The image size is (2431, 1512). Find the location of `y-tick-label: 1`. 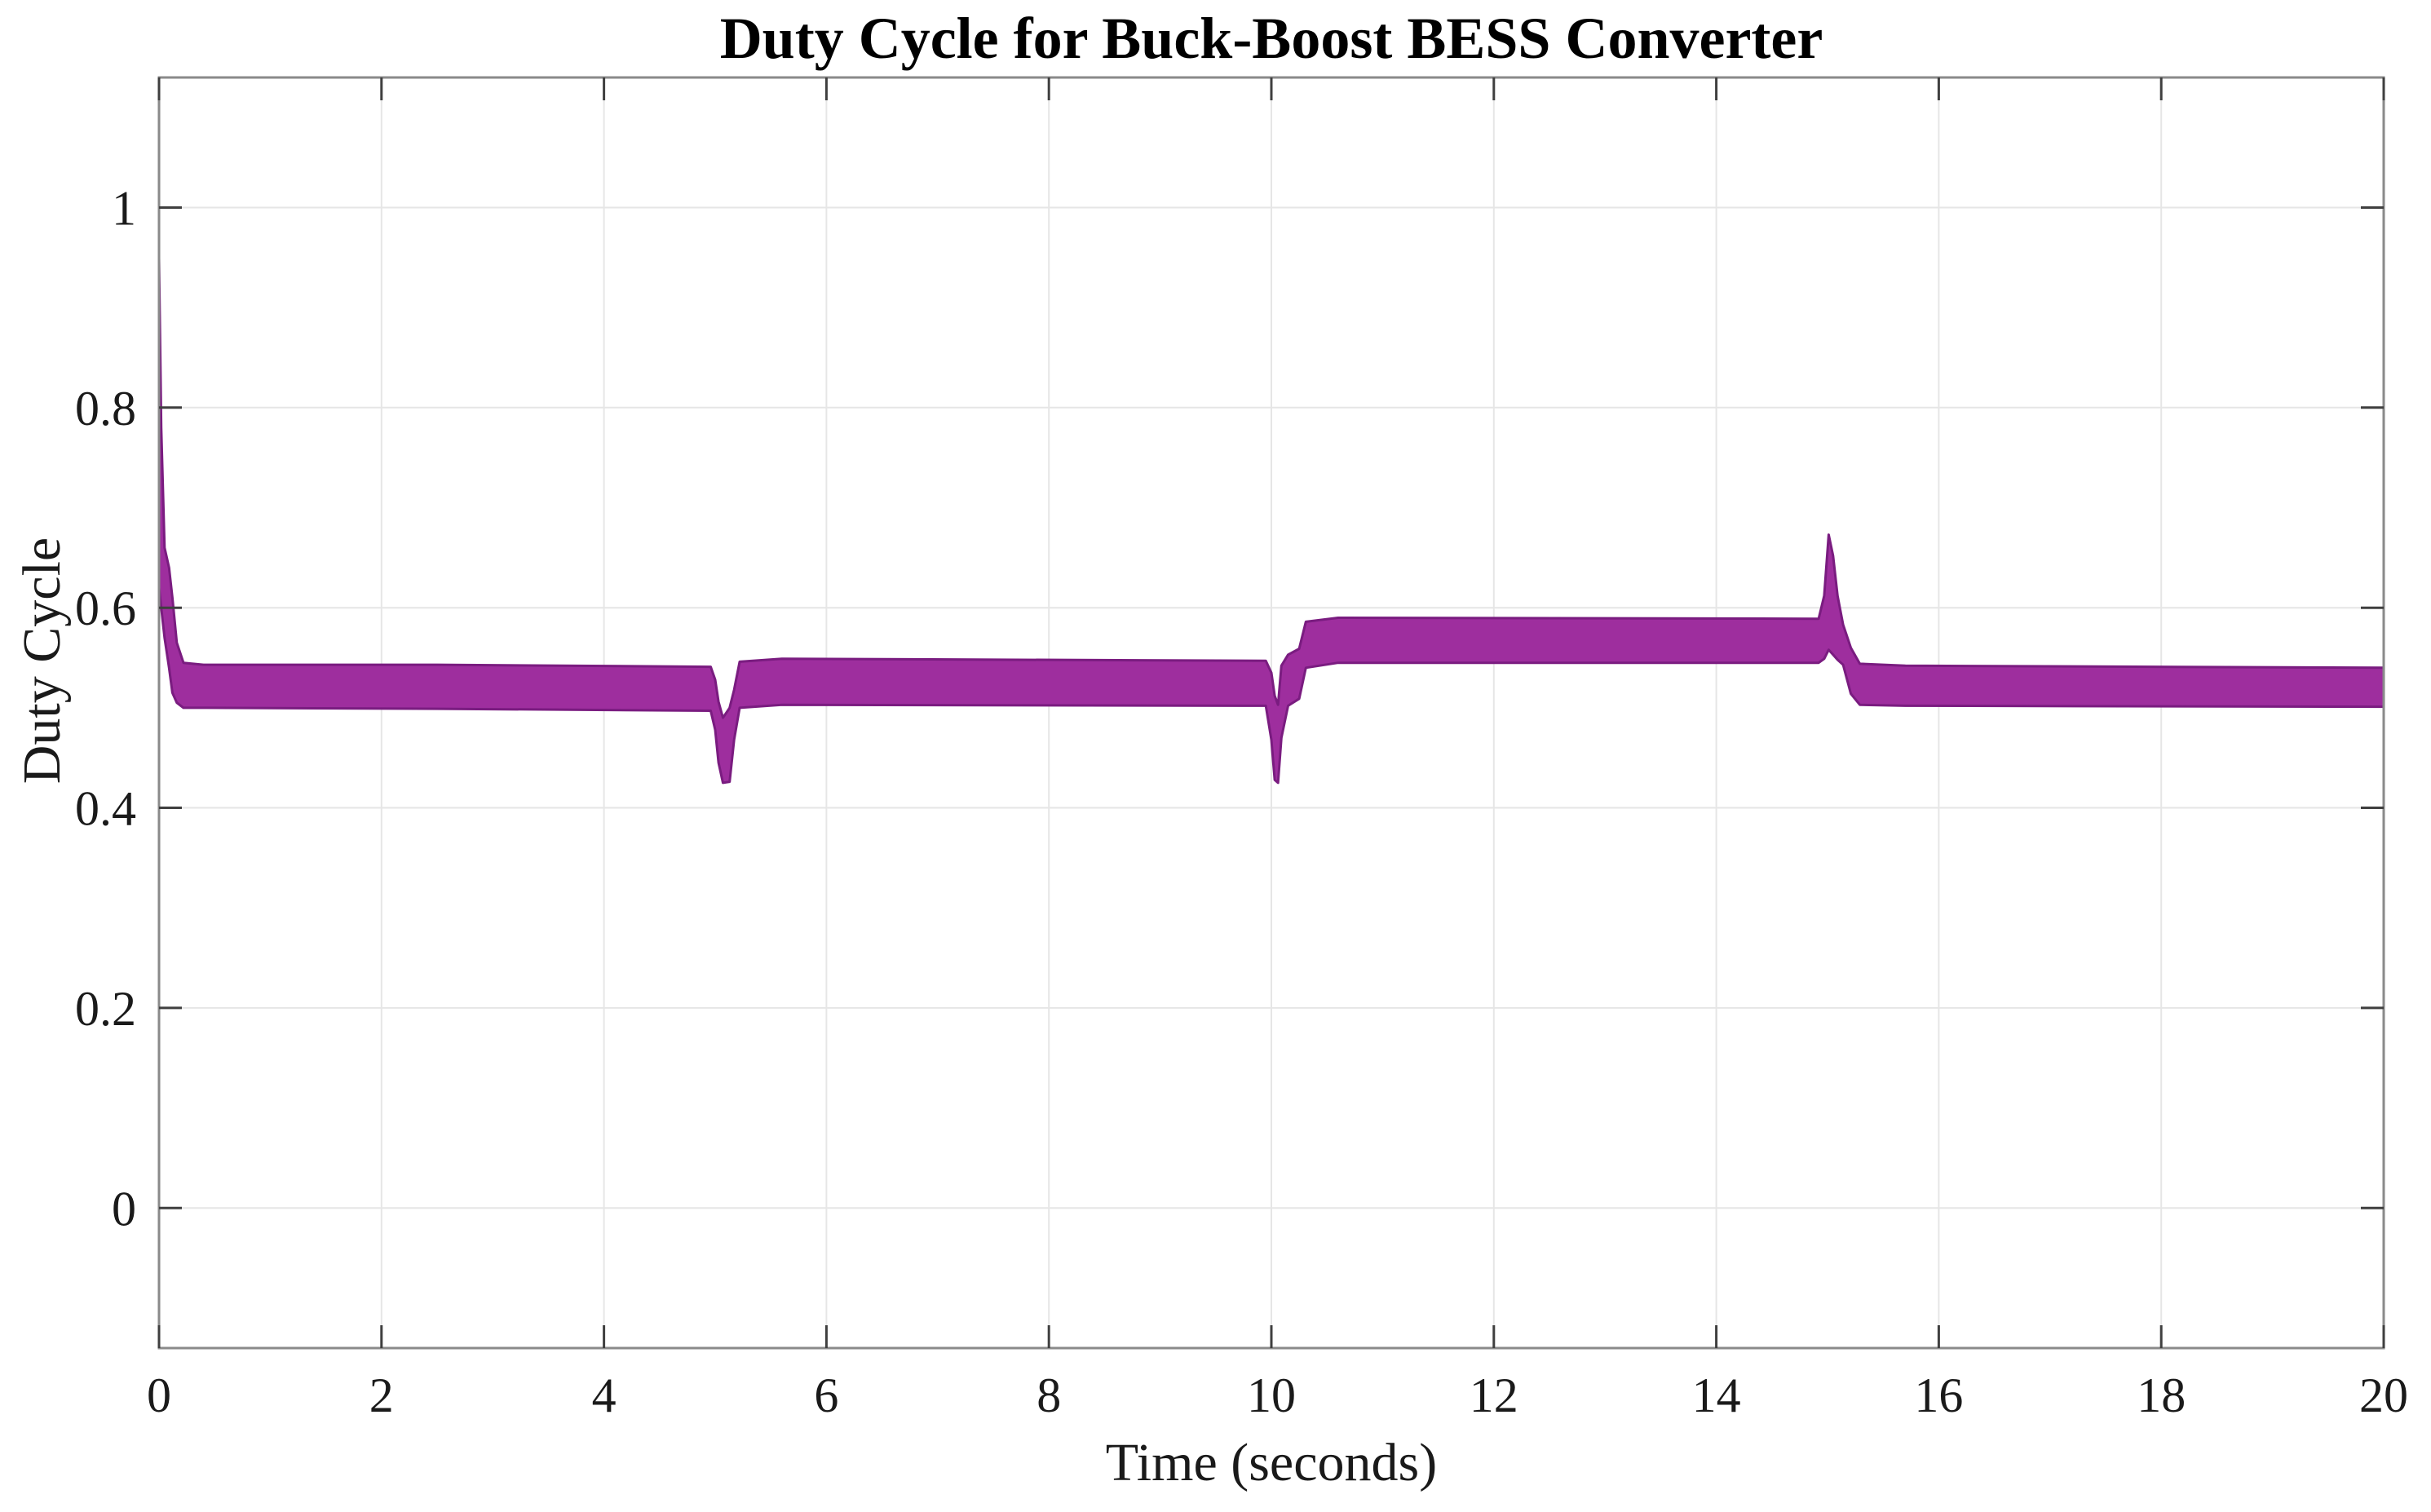

y-tick-label: 1 is located at coordinates (124, 209).